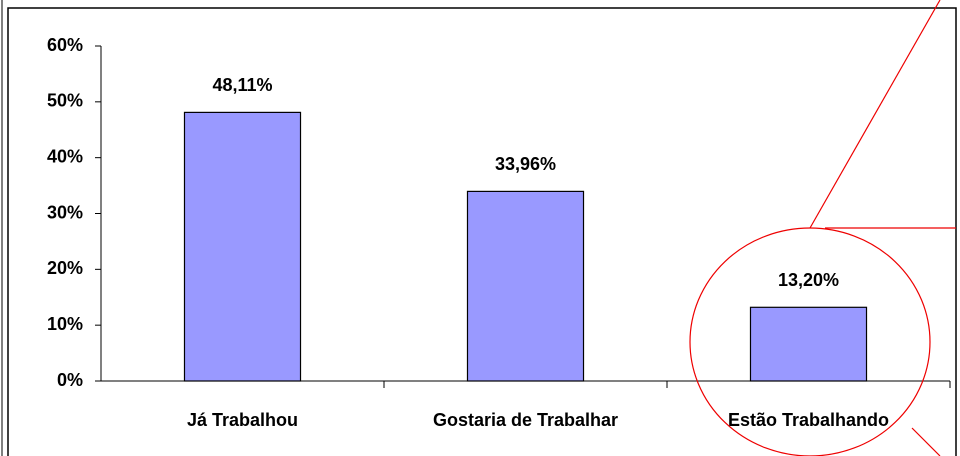  I want to click on y-tick-label: 50%, so click(65, 101).